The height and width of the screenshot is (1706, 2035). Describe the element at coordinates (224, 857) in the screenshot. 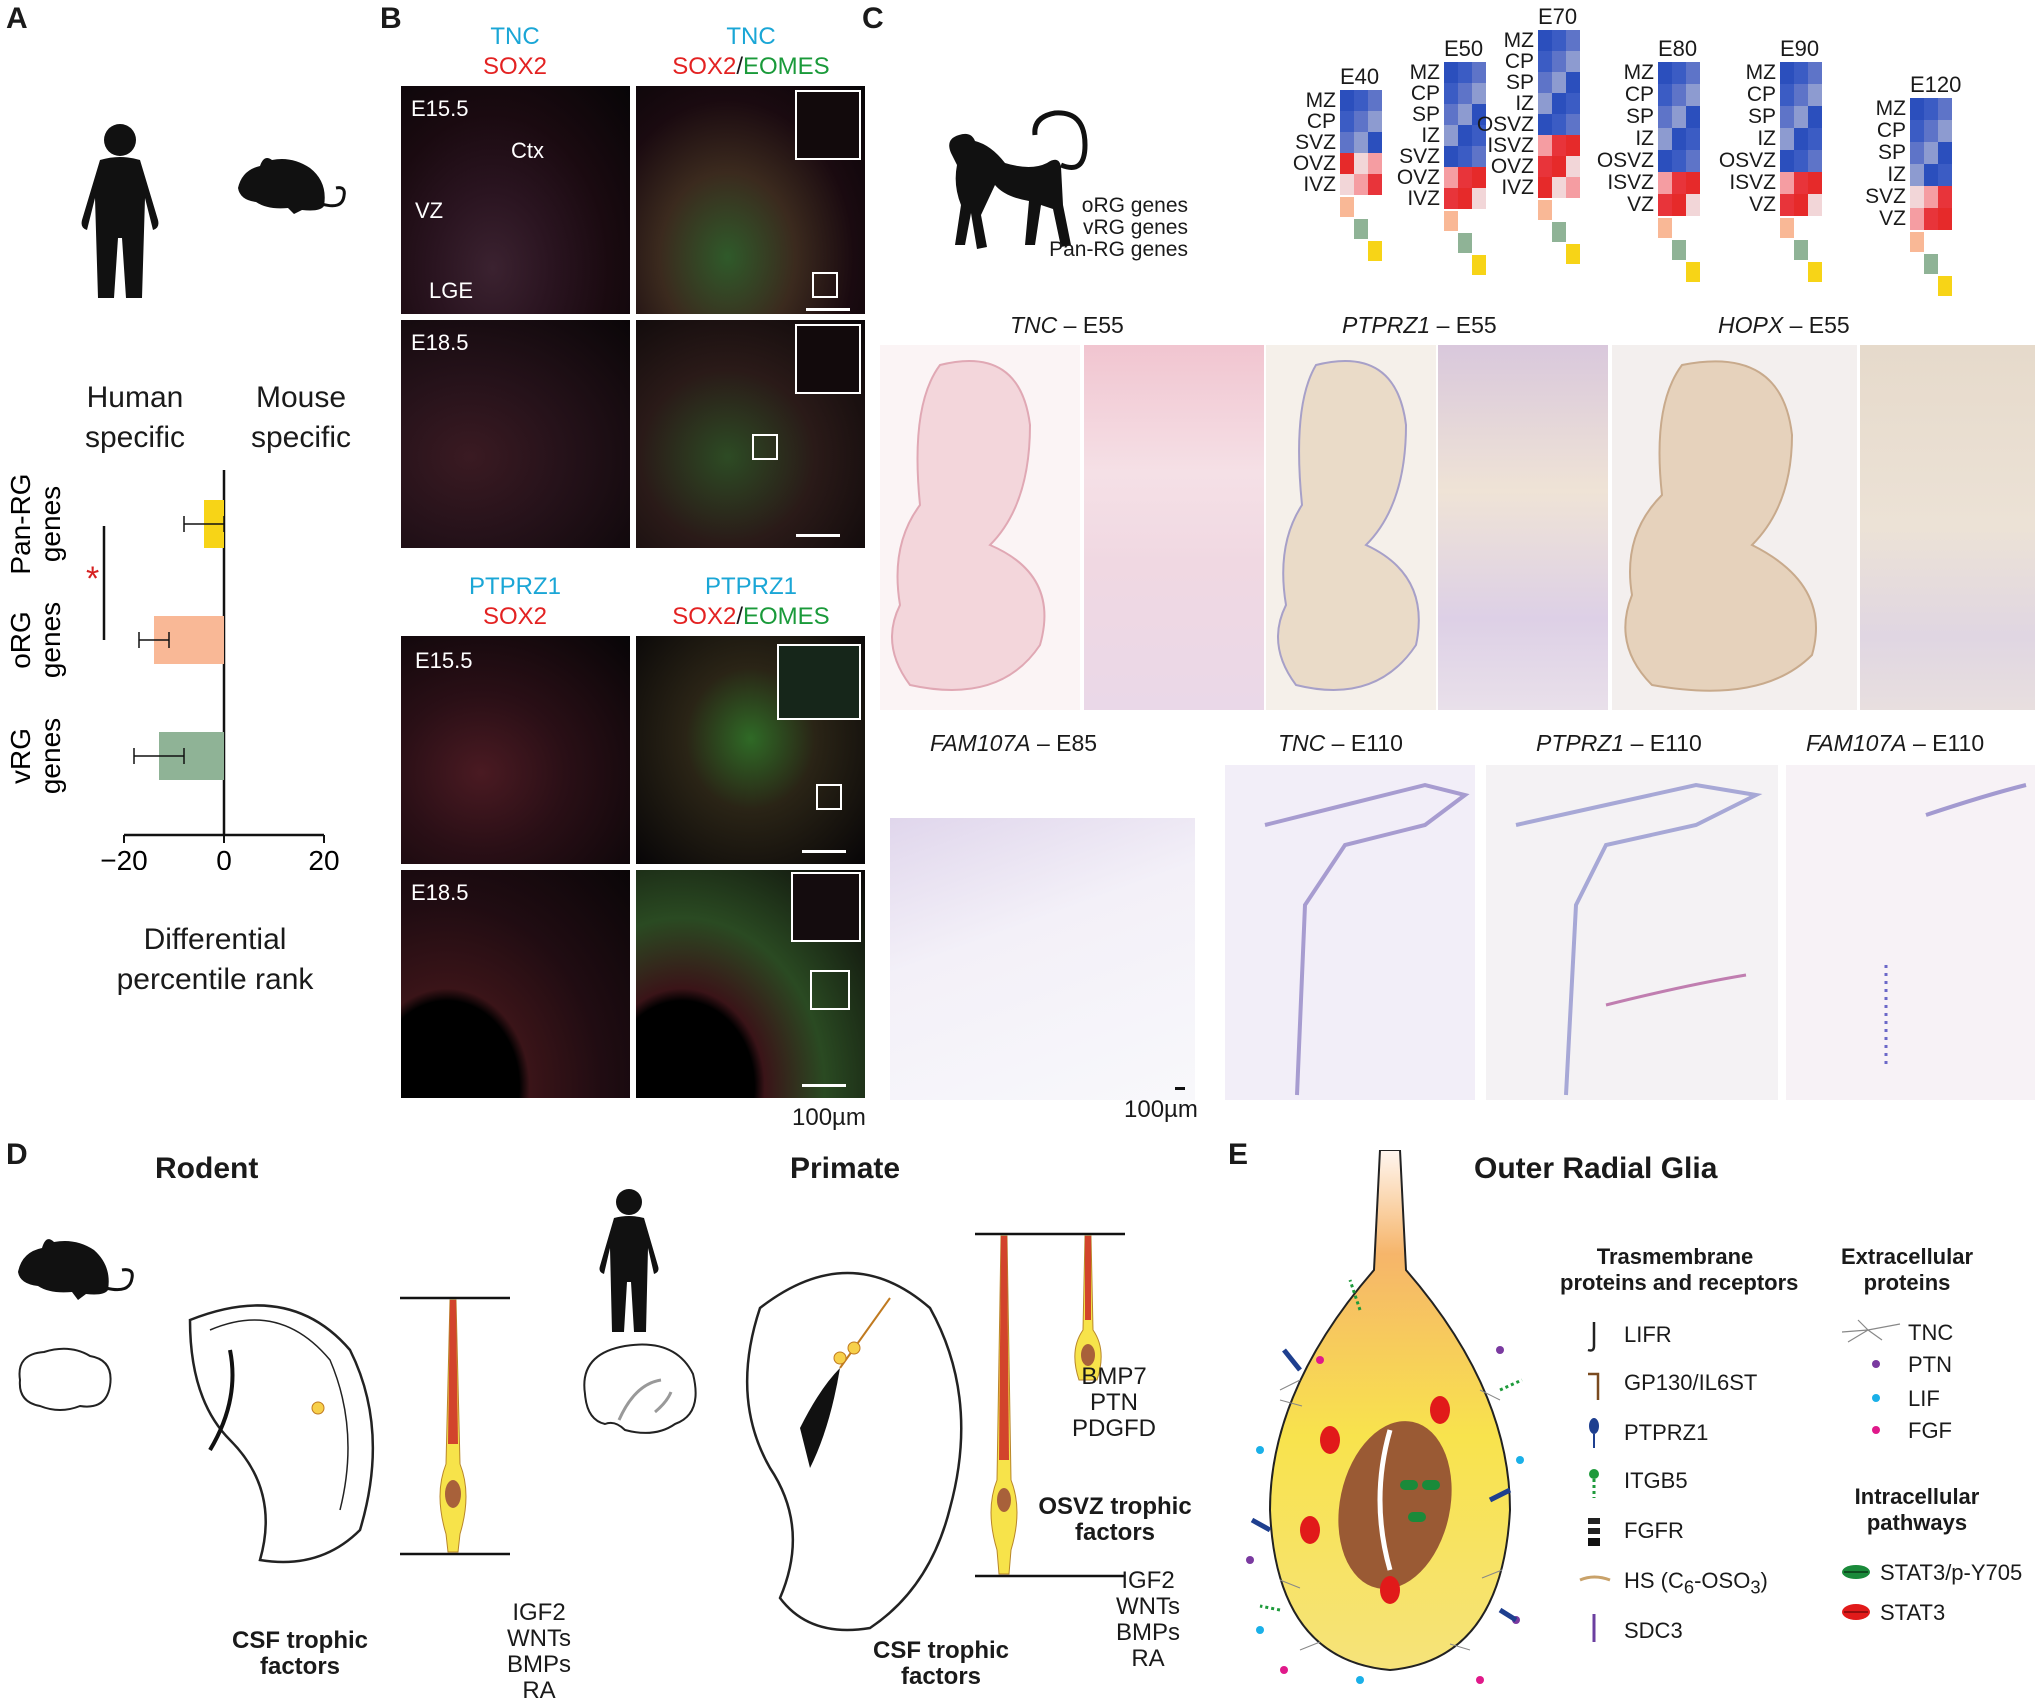

I see `x-tick-label: 0` at that location.